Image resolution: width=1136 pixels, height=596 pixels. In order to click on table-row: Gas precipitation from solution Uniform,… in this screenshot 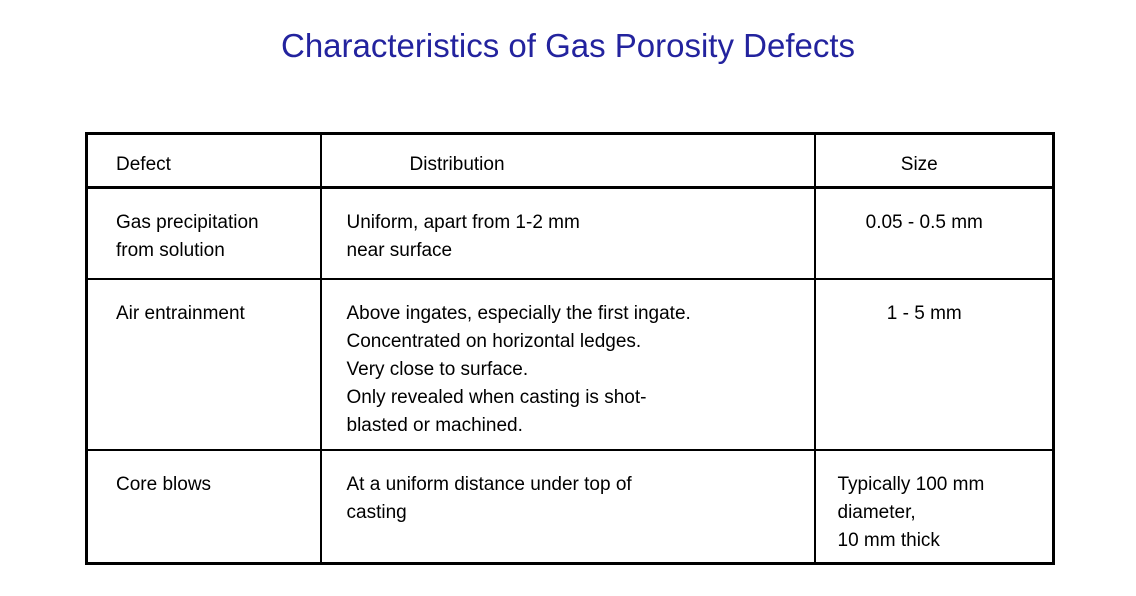, I will do `click(570, 233)`.